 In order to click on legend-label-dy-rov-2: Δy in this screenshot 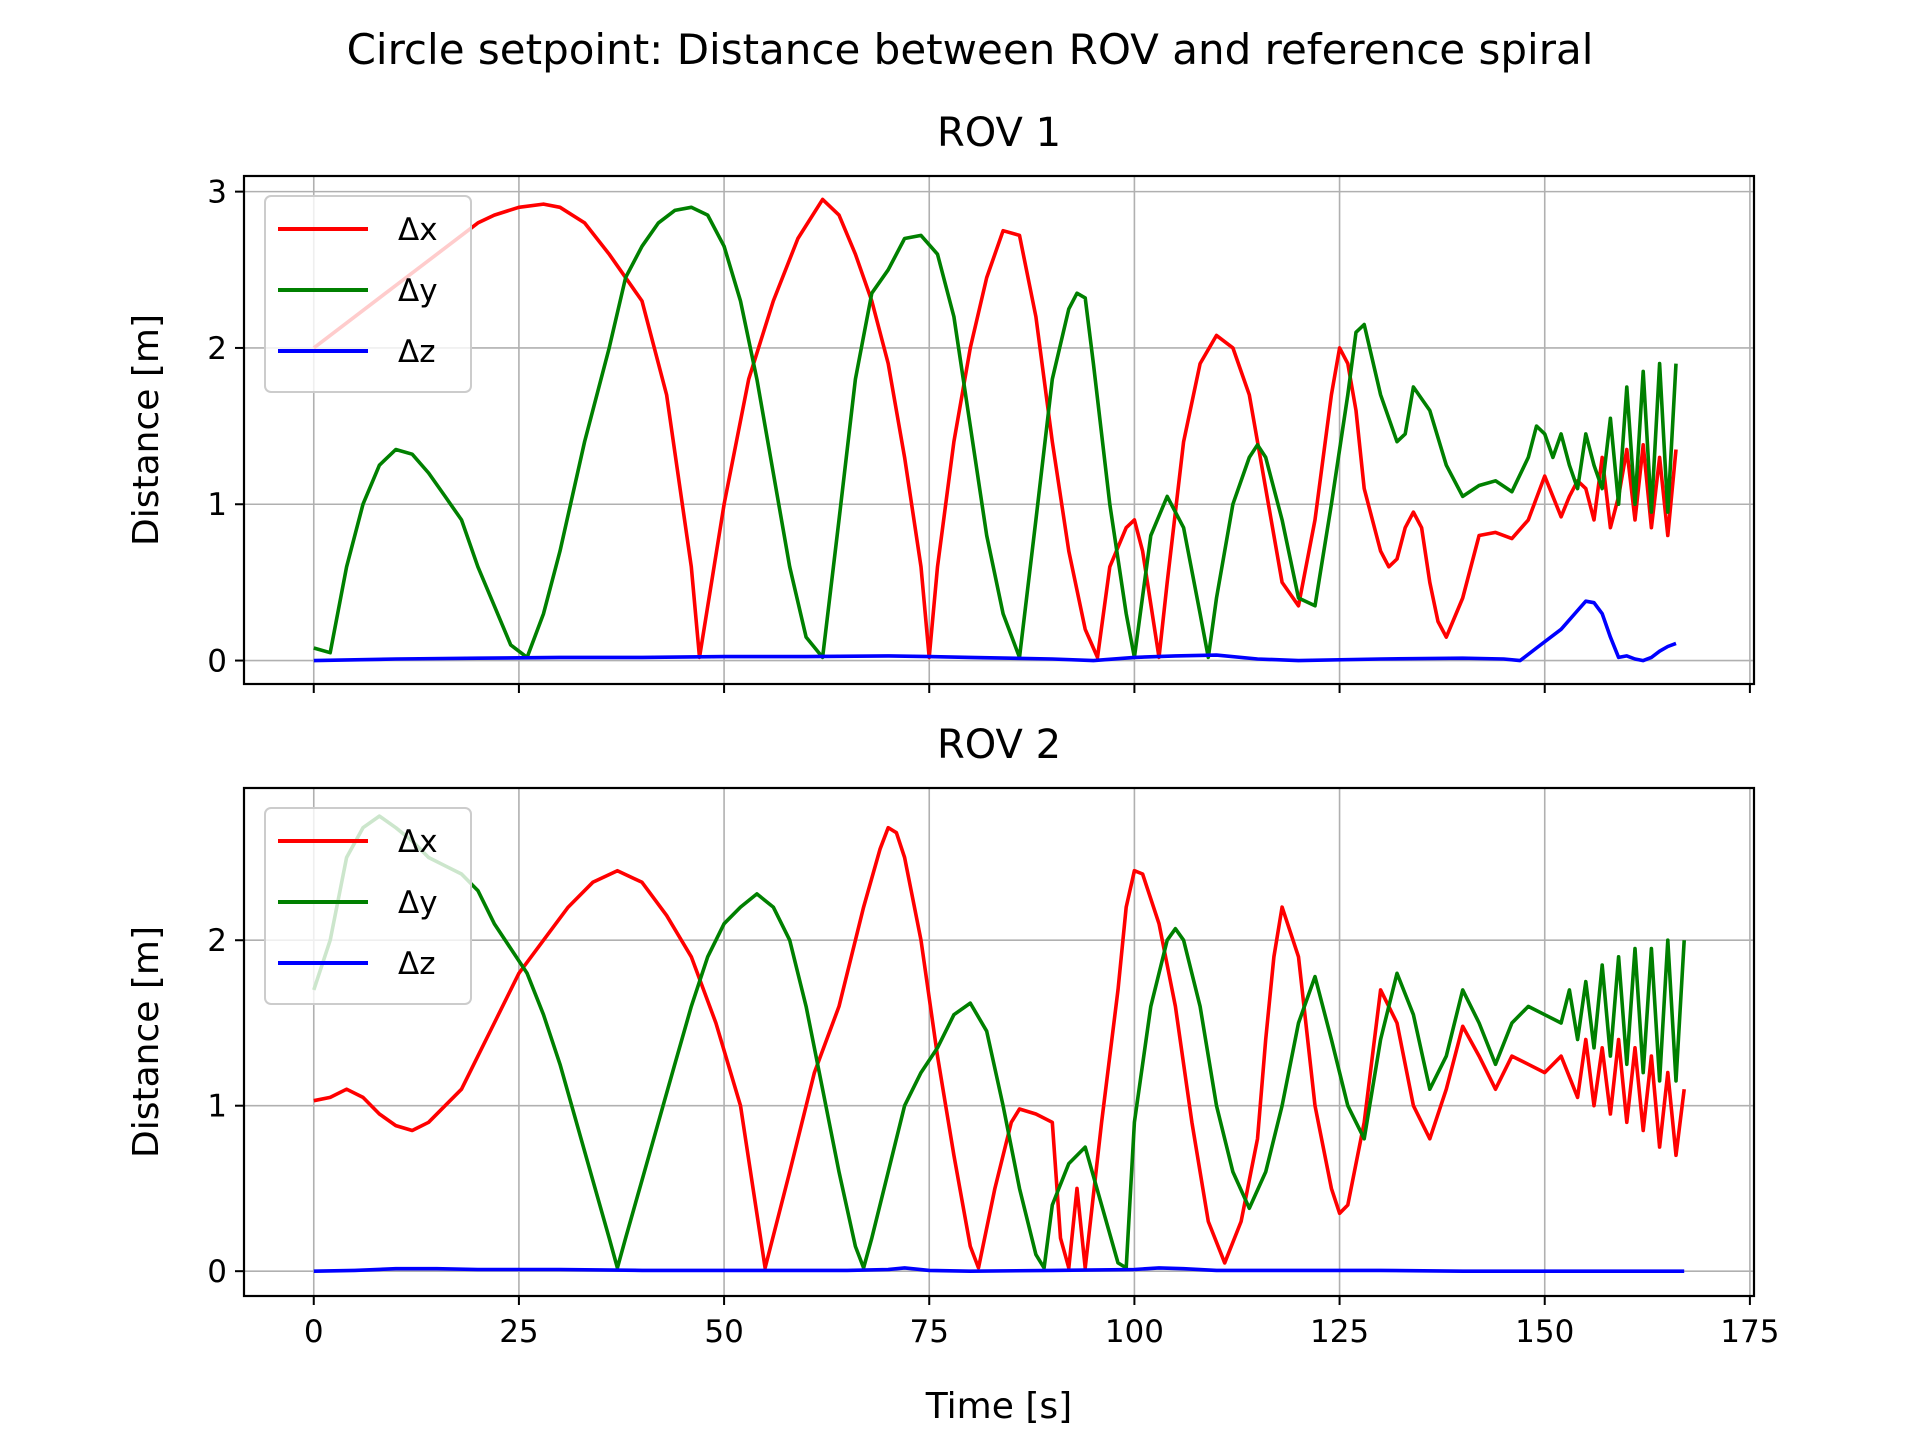, I will do `click(418, 903)`.